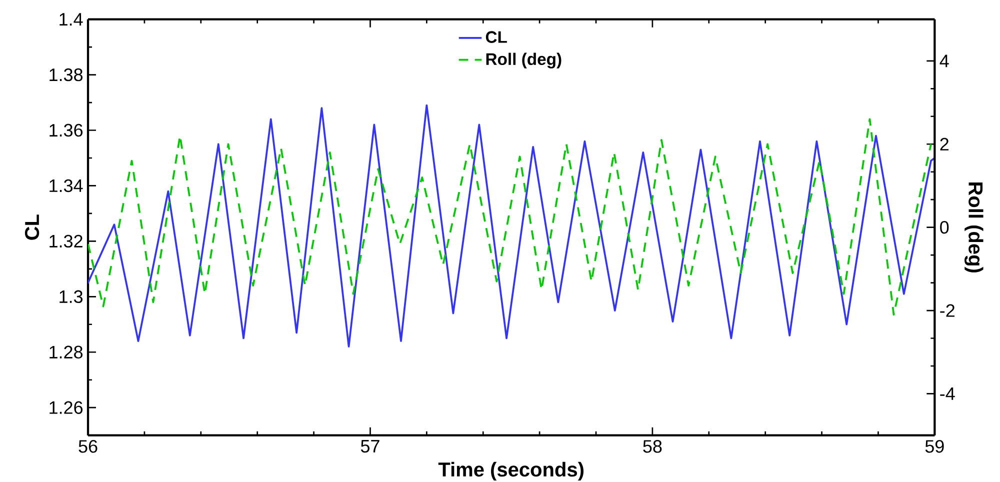 The height and width of the screenshot is (482, 1000). Describe the element at coordinates (524, 60) in the screenshot. I see `legend-label: Roll (deg)` at that location.